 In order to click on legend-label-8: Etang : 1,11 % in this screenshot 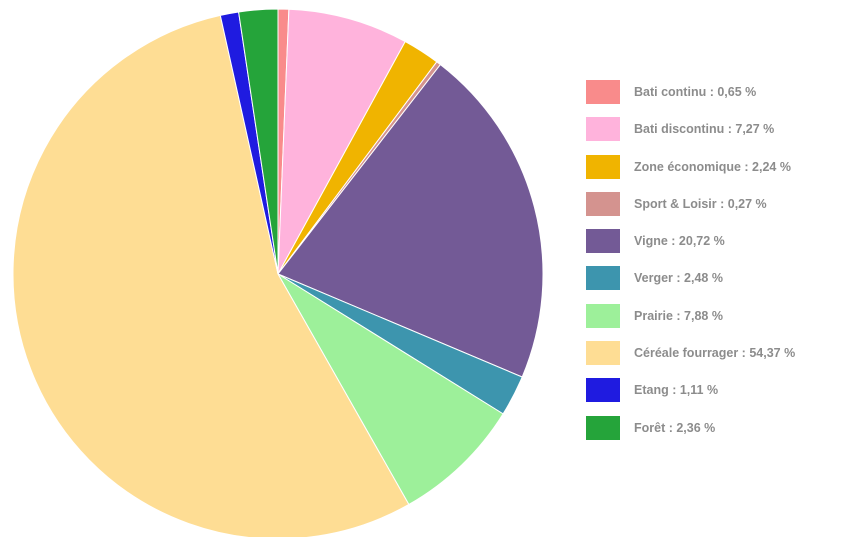, I will do `click(676, 390)`.